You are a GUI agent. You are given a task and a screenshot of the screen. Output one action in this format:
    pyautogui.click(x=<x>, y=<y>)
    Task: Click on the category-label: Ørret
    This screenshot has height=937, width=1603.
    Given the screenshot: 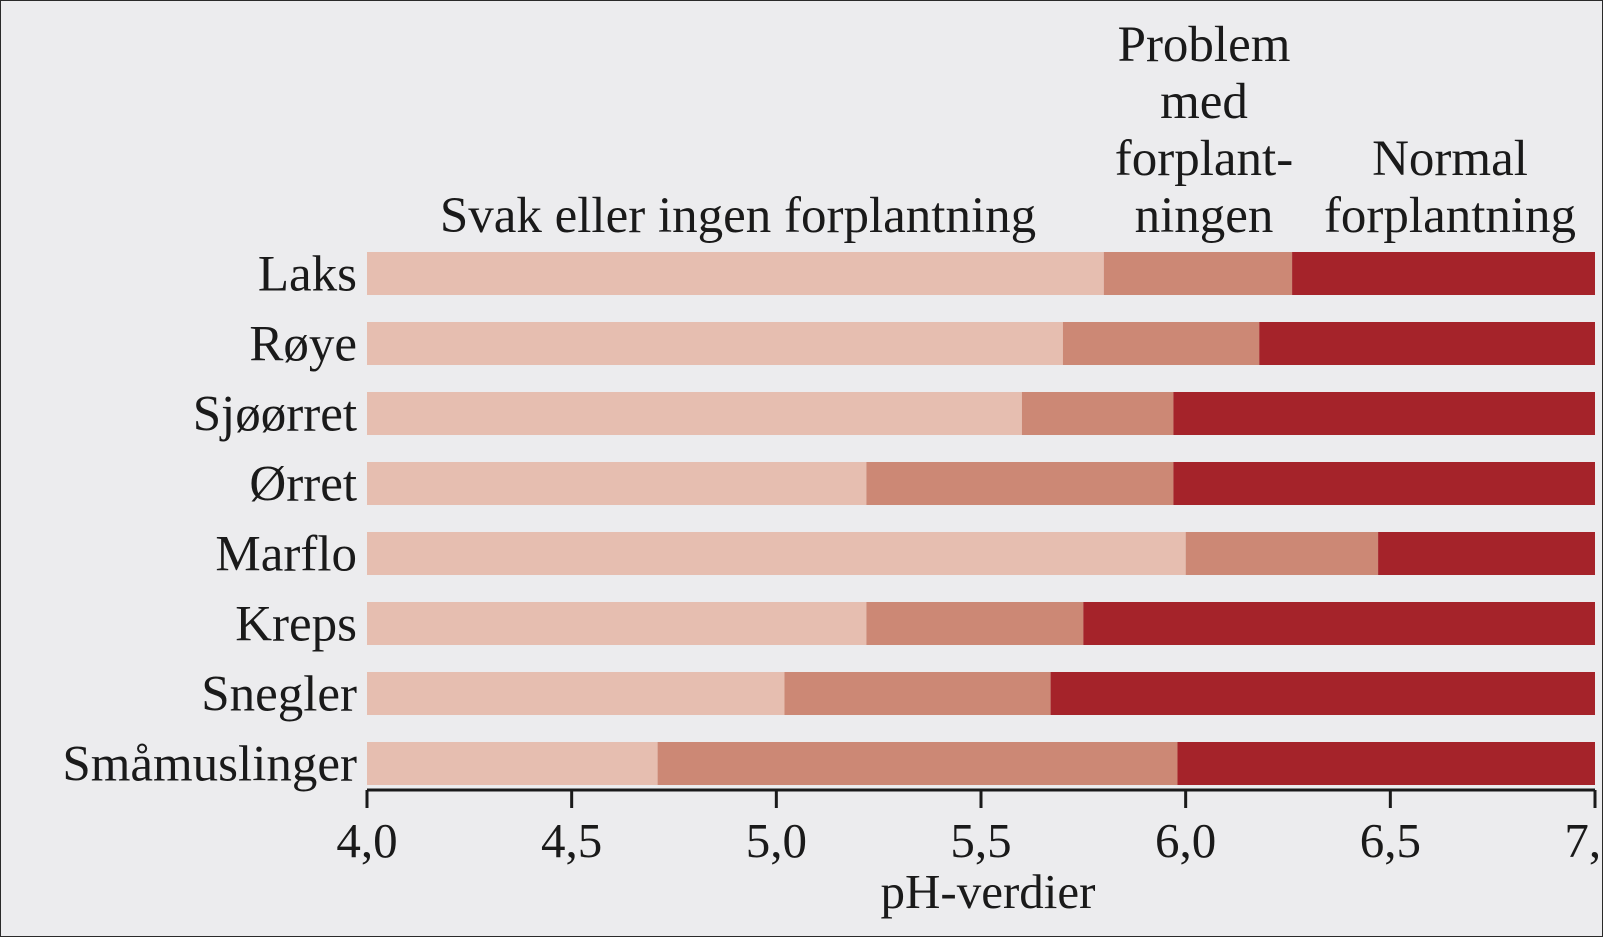 What is the action you would take?
    pyautogui.click(x=303, y=485)
    